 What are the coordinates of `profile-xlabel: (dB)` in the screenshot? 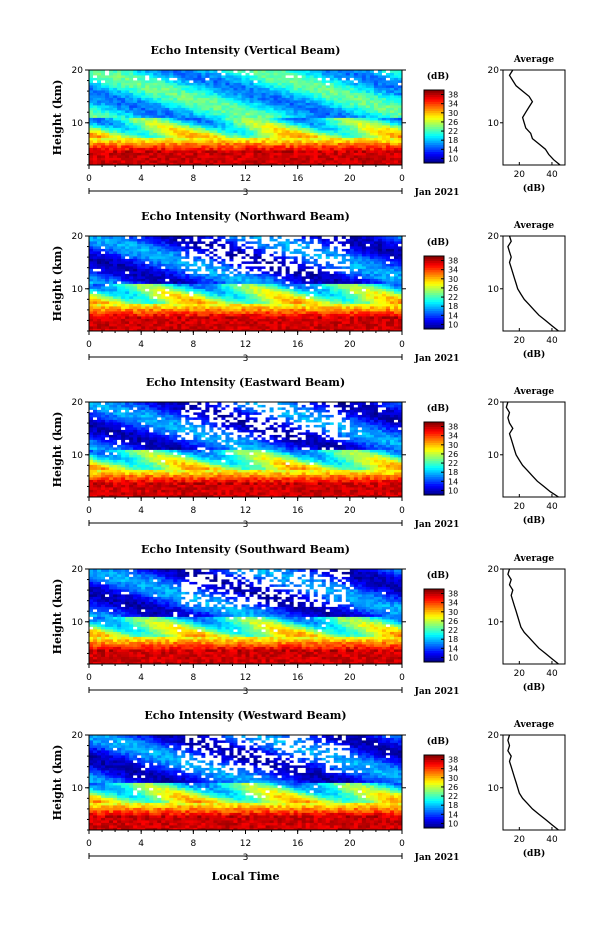 It's located at (534, 188).